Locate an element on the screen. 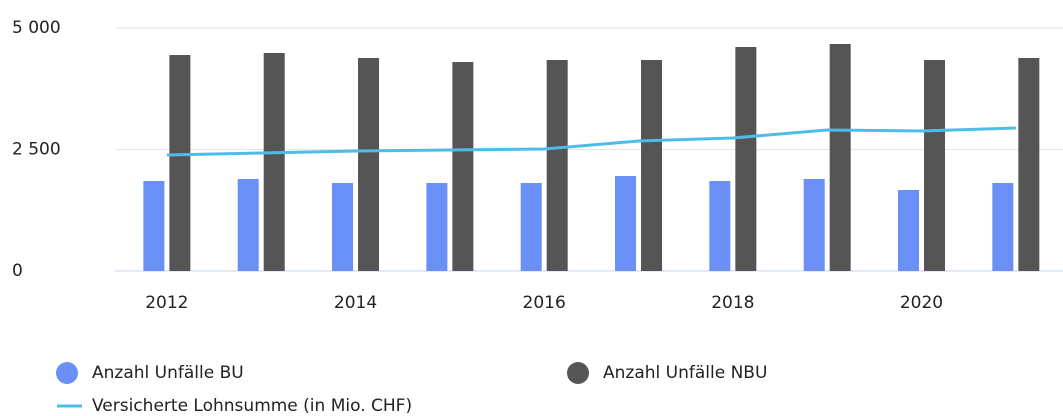  y-tick-label: 0 is located at coordinates (17, 271).